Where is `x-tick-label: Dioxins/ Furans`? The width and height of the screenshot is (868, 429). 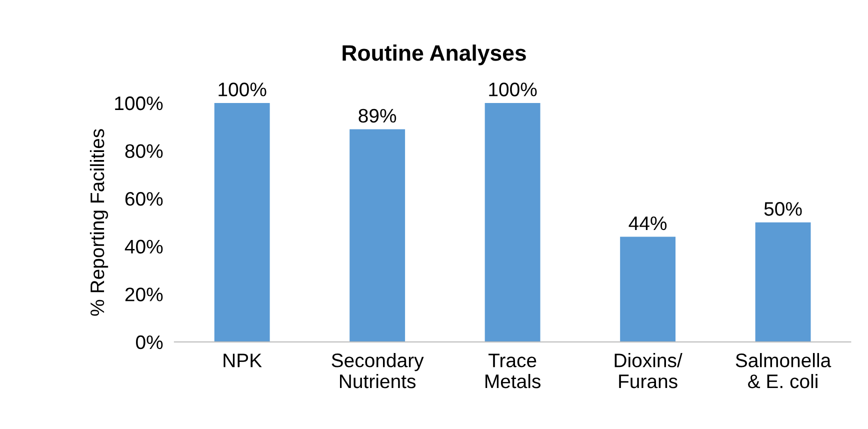
x-tick-label: Dioxins/ Furans is located at coordinates (648, 370).